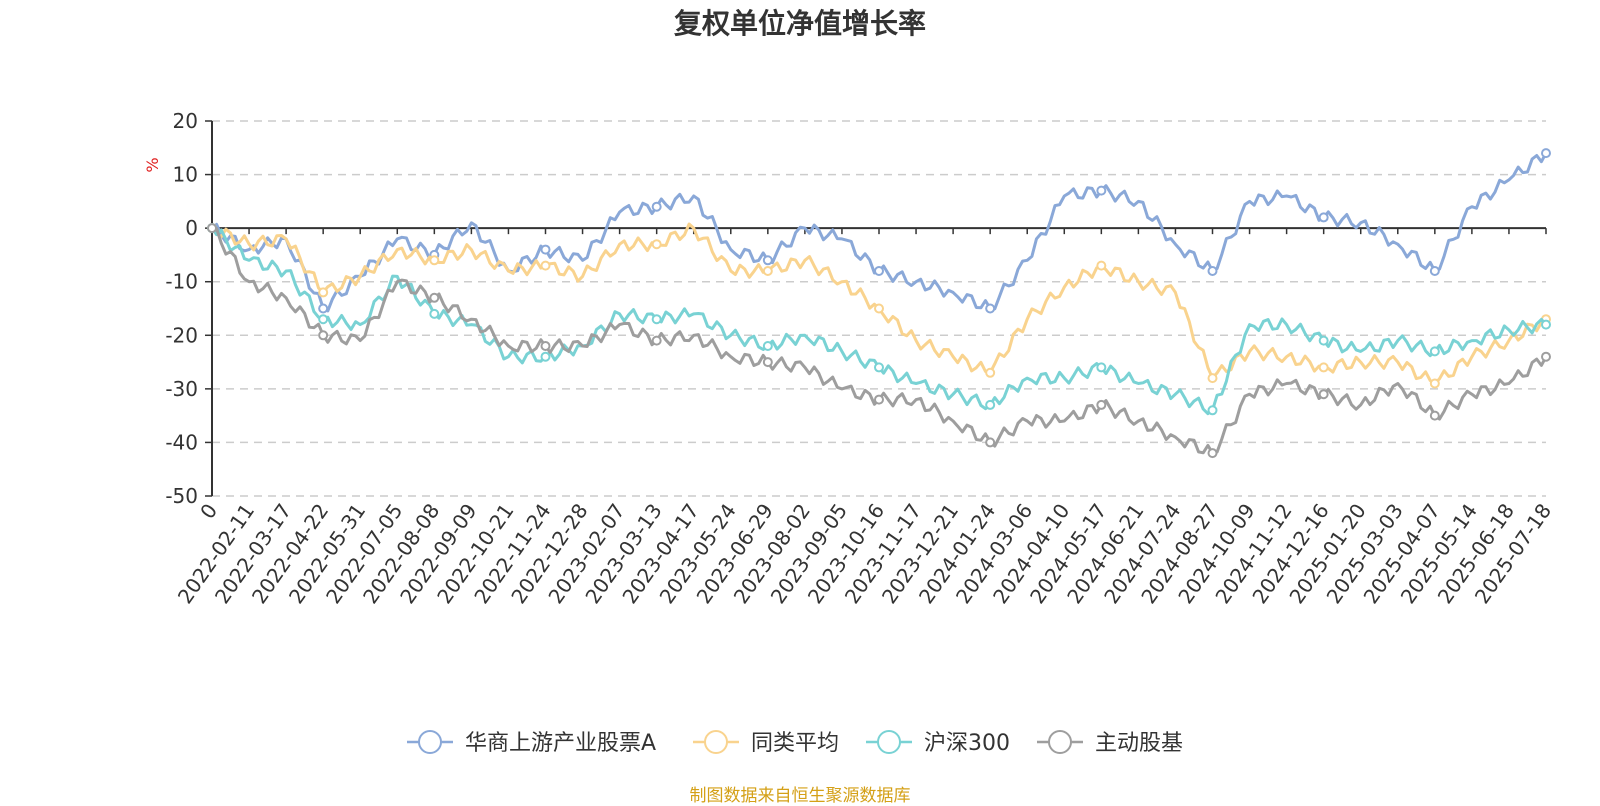 Image resolution: width=1600 pixels, height=806 pixels. Describe the element at coordinates (560, 743) in the screenshot. I see `legend-label: 华商上游产业股票A` at that location.